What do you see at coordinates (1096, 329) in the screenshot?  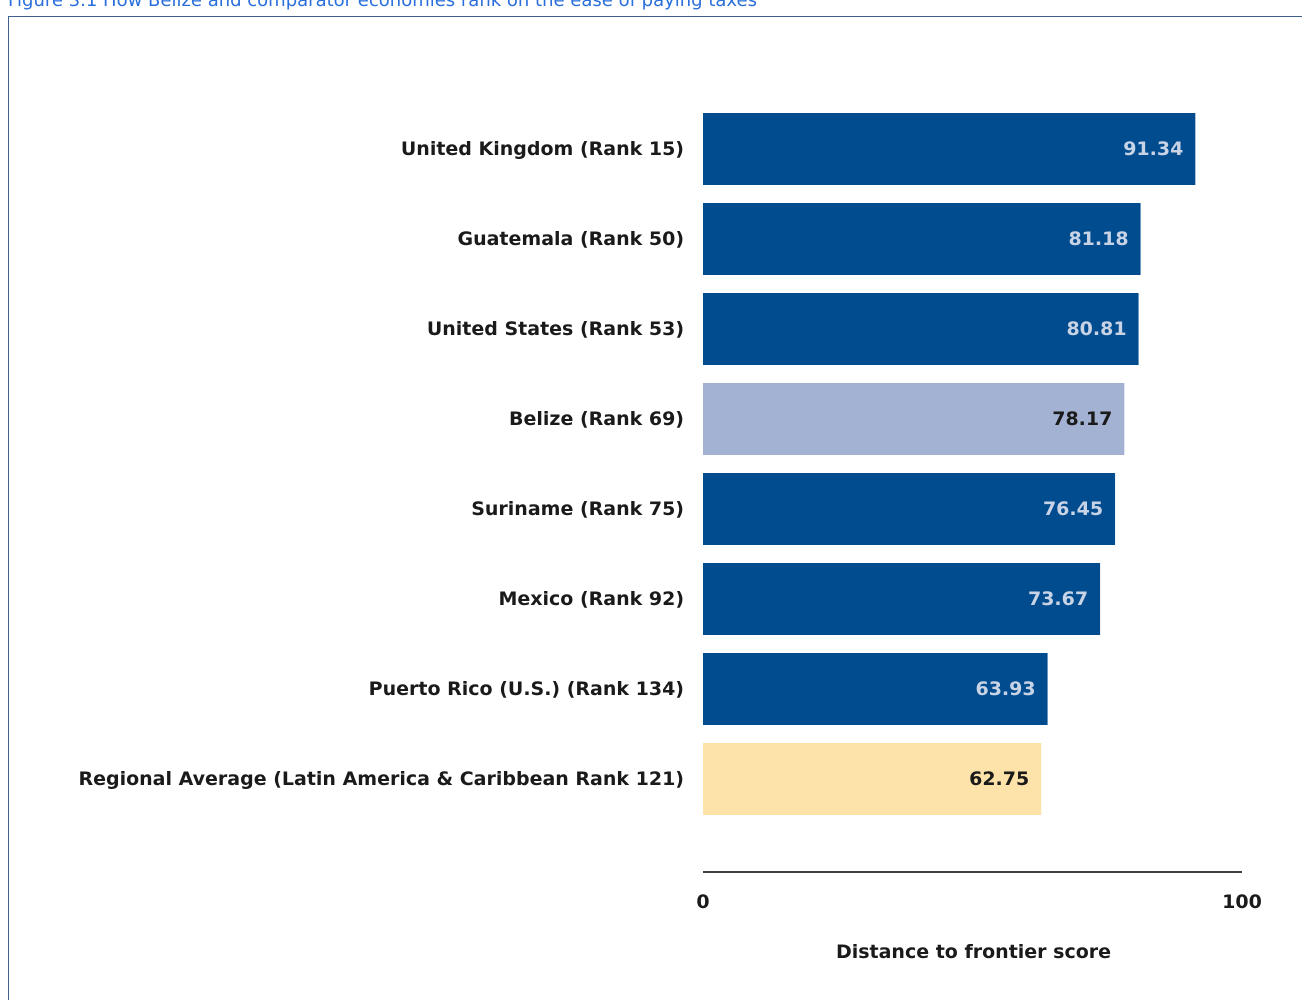 I see `value-label: 80.81` at bounding box center [1096, 329].